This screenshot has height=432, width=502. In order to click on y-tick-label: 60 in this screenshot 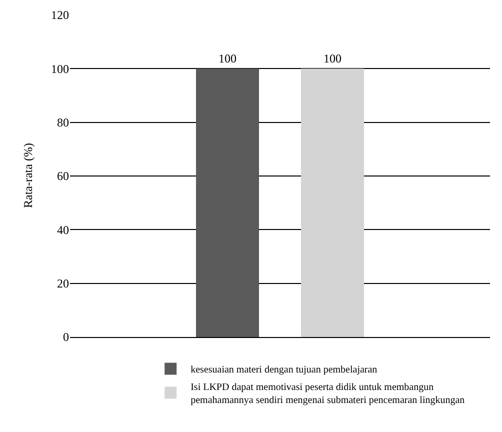, I will do `click(63, 176)`.